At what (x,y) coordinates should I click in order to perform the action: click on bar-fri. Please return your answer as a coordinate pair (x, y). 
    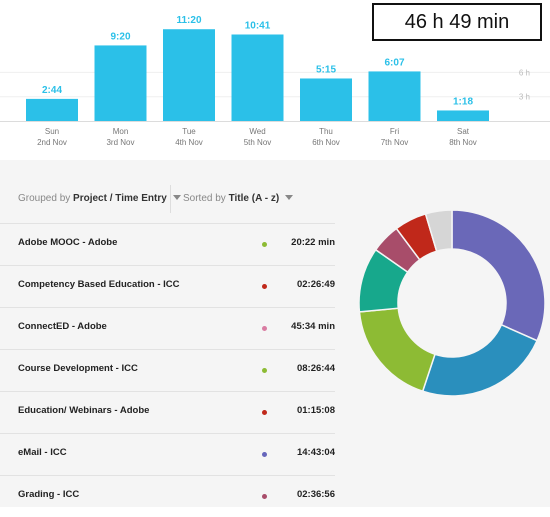
    Looking at the image, I should click on (394, 96).